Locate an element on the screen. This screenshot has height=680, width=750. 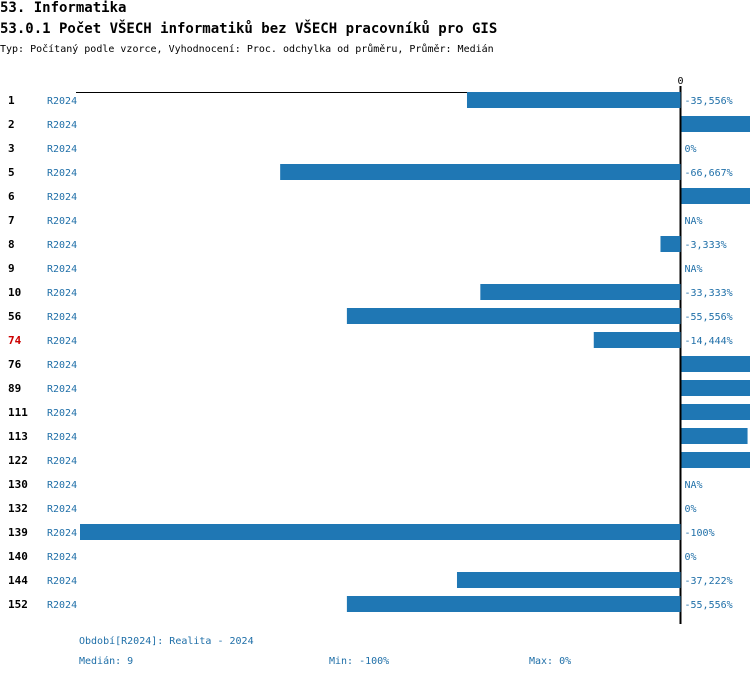
value-label: -100% is located at coordinates (700, 533).